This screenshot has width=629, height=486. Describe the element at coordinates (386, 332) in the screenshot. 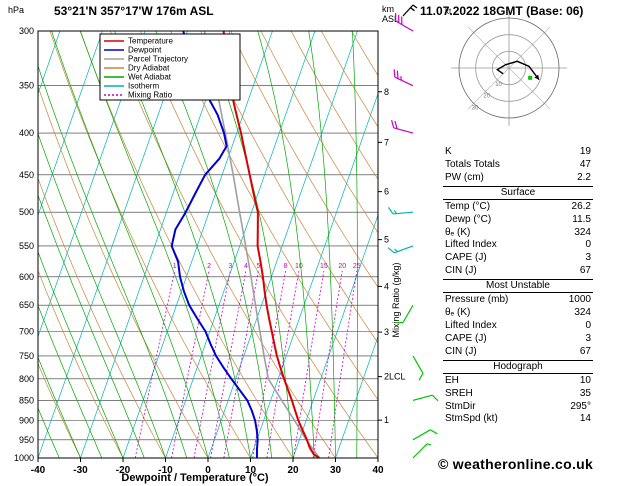

I see `km-tick-label: 3` at that location.